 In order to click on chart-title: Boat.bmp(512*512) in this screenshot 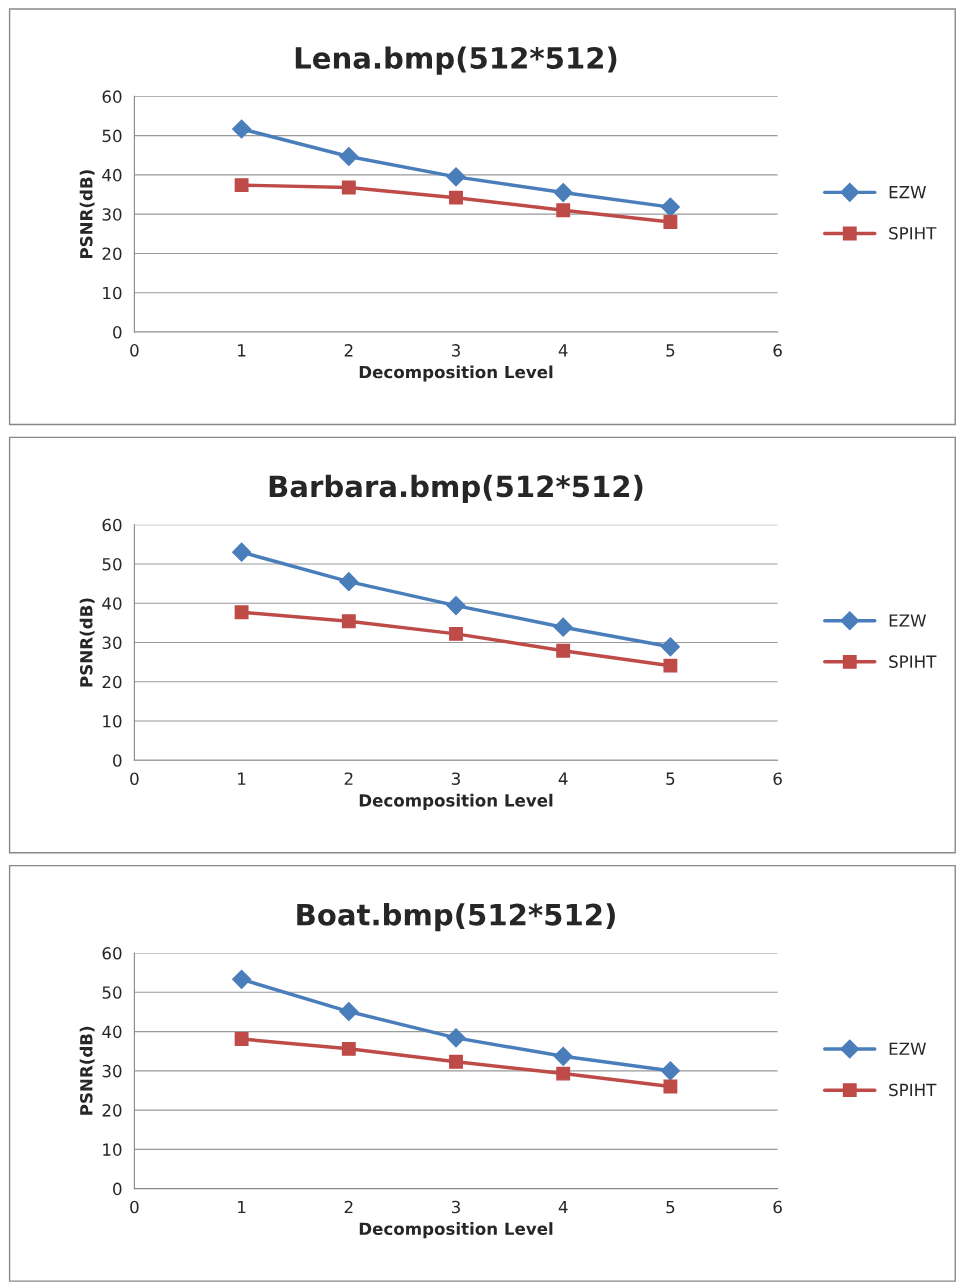, I will do `click(456, 917)`.